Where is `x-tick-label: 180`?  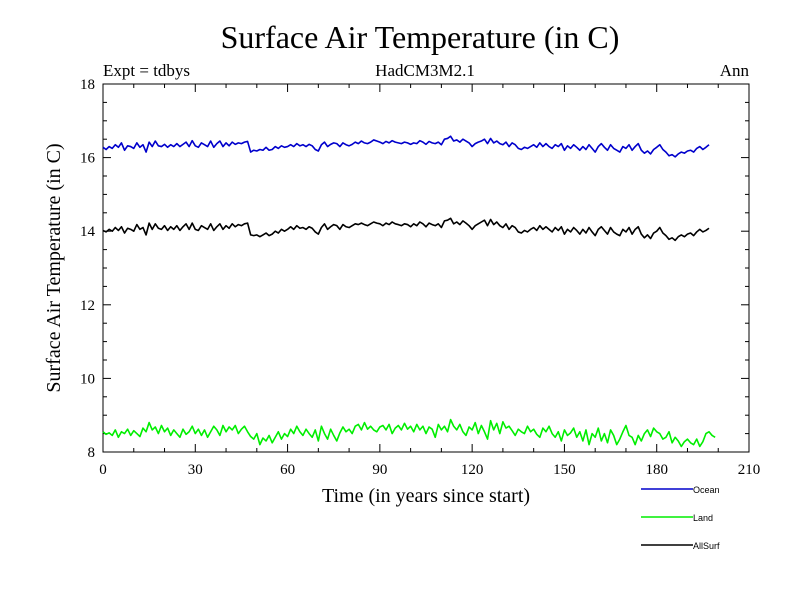
x-tick-label: 180 is located at coordinates (656, 470).